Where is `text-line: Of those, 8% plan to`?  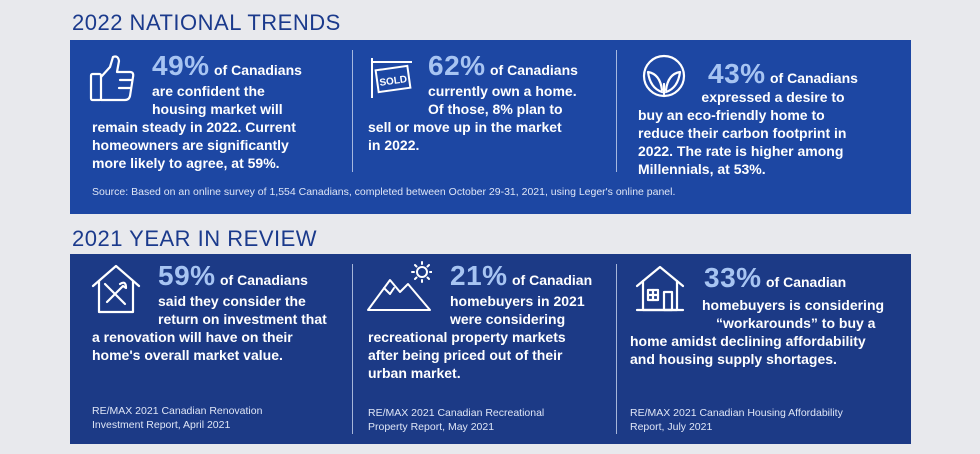
text-line: Of those, 8% plan to is located at coordinates (495, 109).